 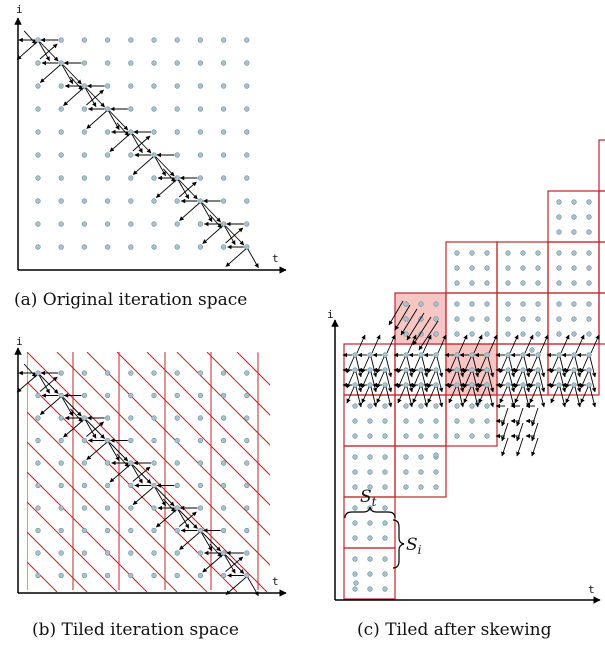 I want to click on panel-c-y-axis-label: i, so click(x=330, y=314).